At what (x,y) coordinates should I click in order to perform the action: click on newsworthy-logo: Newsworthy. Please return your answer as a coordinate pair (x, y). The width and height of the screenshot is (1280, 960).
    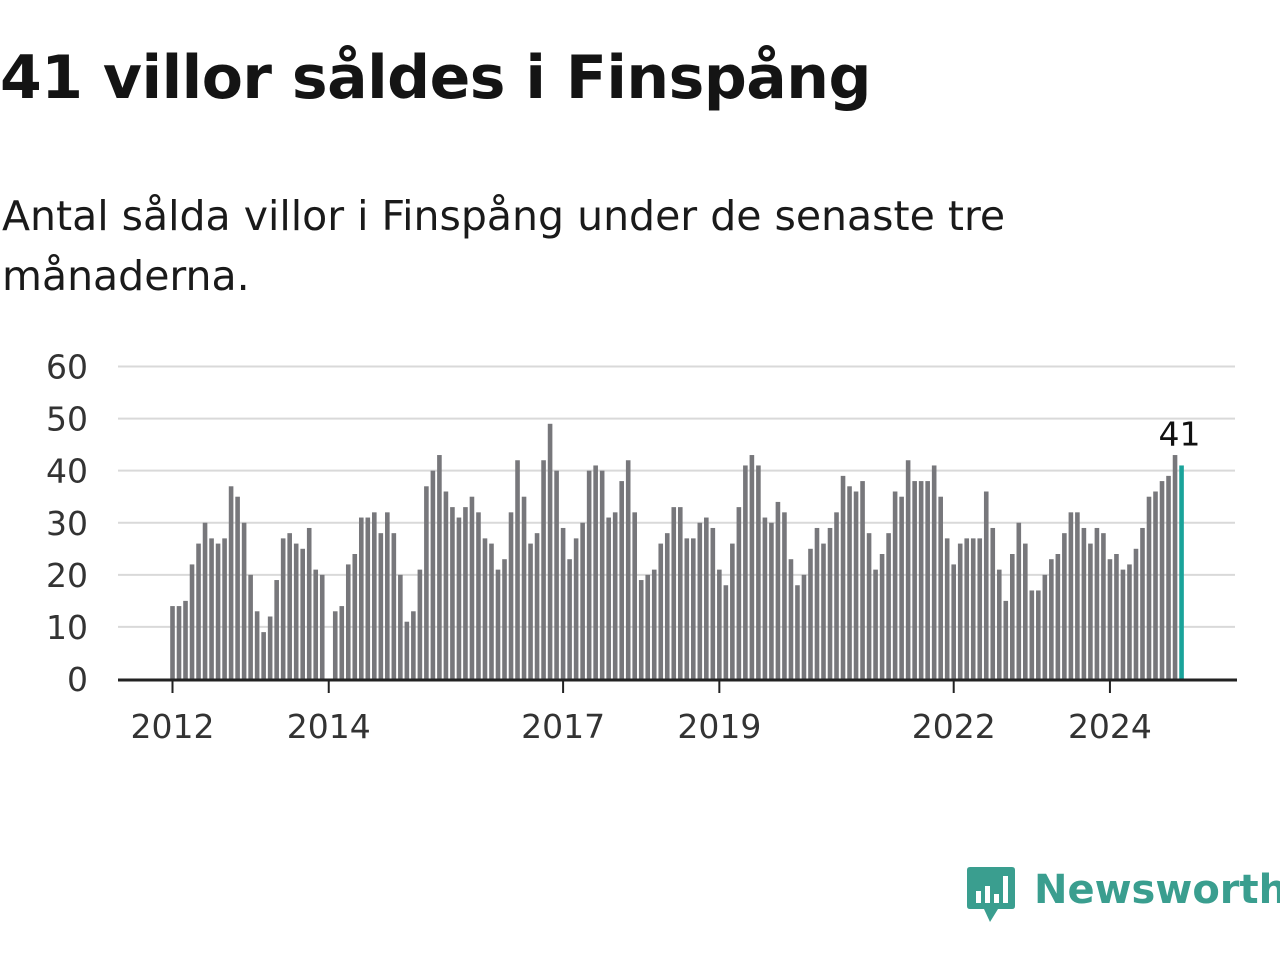
    Looking at the image, I should click on (1122, 896).